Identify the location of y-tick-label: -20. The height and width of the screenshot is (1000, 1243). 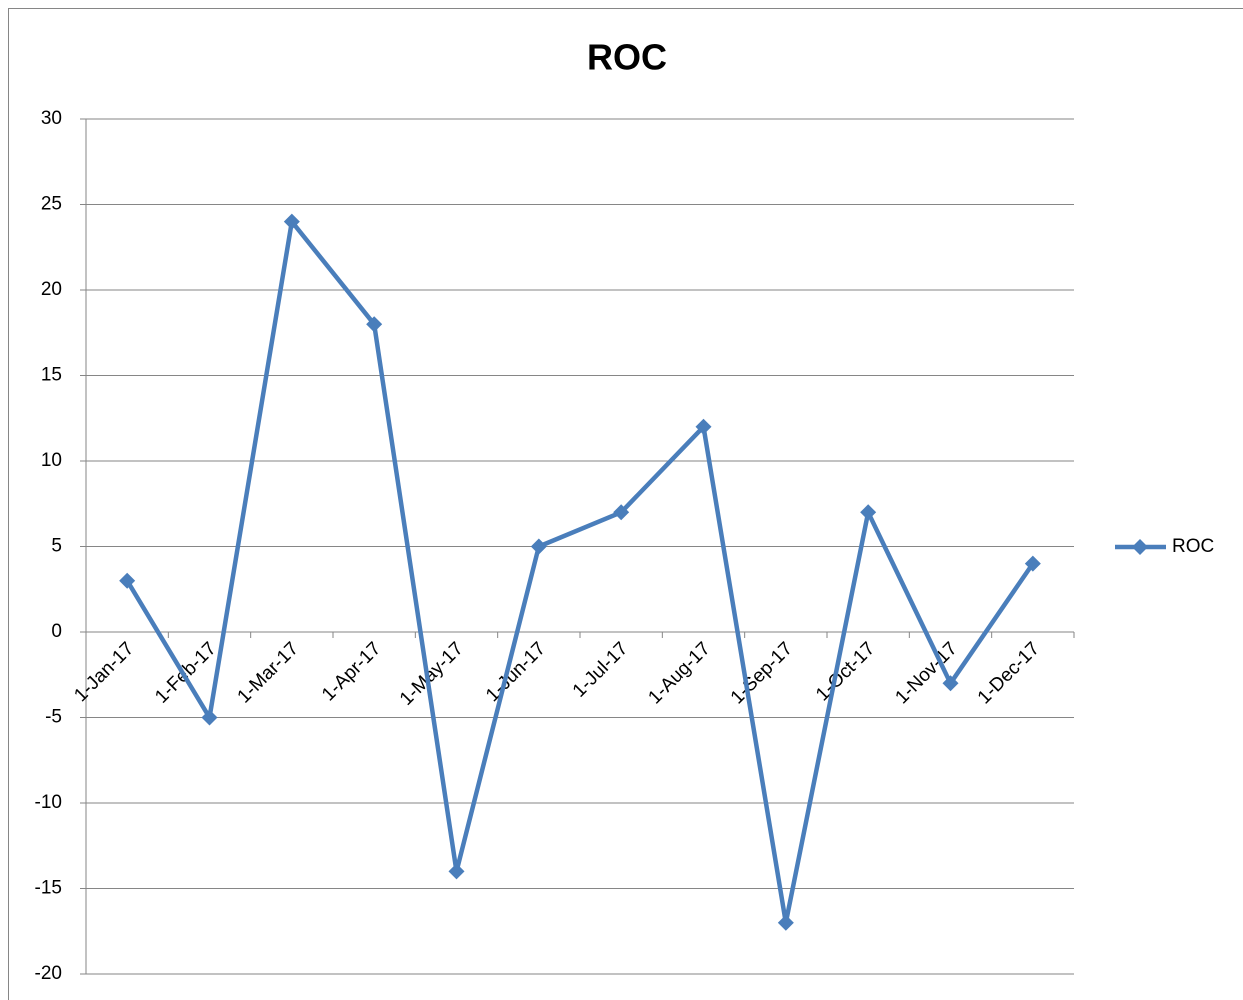
(48, 973).